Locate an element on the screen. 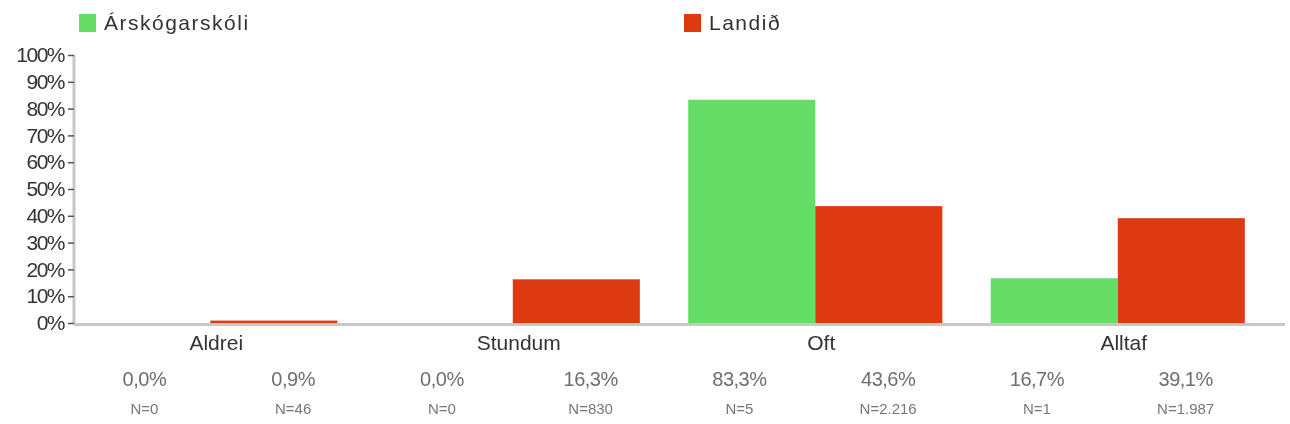 The width and height of the screenshot is (1290, 424). text: N=1.987 is located at coordinates (1186, 408).